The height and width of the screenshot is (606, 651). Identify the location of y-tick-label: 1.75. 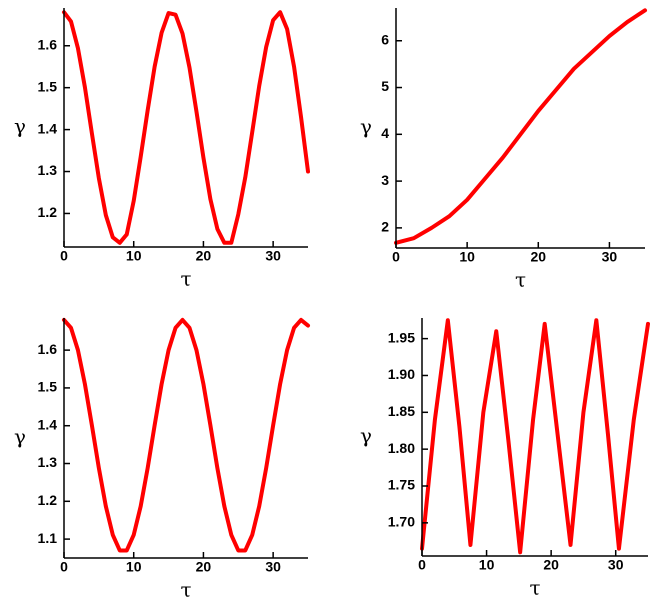
(401, 485).